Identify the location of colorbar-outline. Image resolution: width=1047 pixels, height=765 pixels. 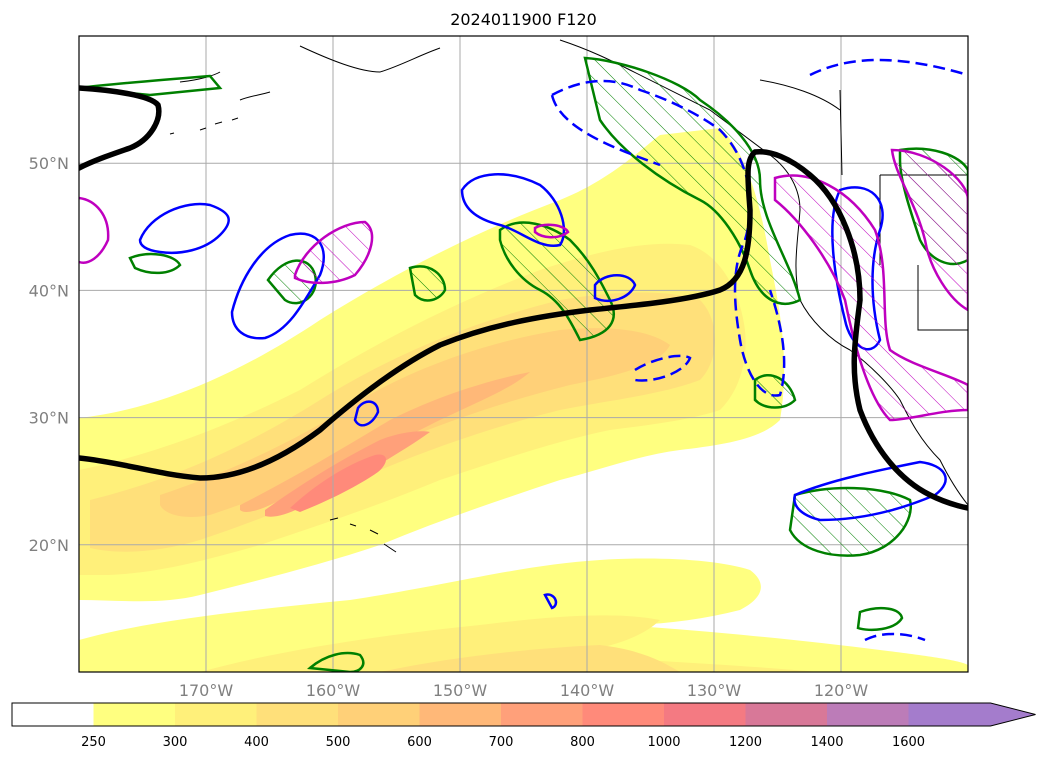
(523, 714).